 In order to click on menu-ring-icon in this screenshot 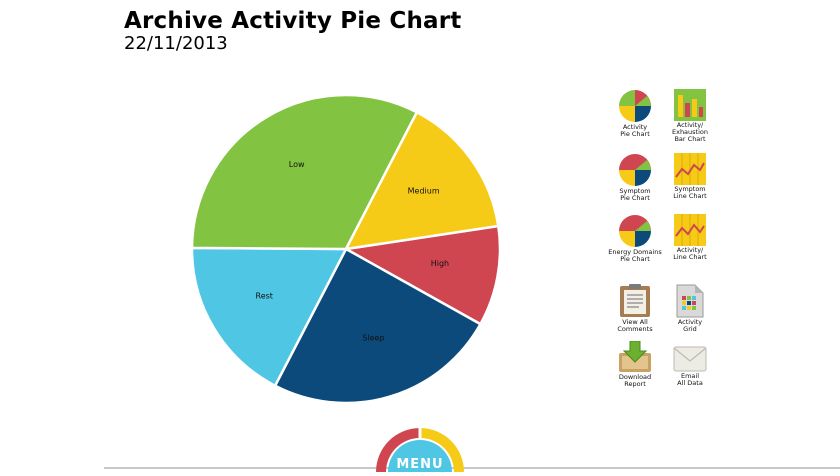, I will do `click(420, 449)`.